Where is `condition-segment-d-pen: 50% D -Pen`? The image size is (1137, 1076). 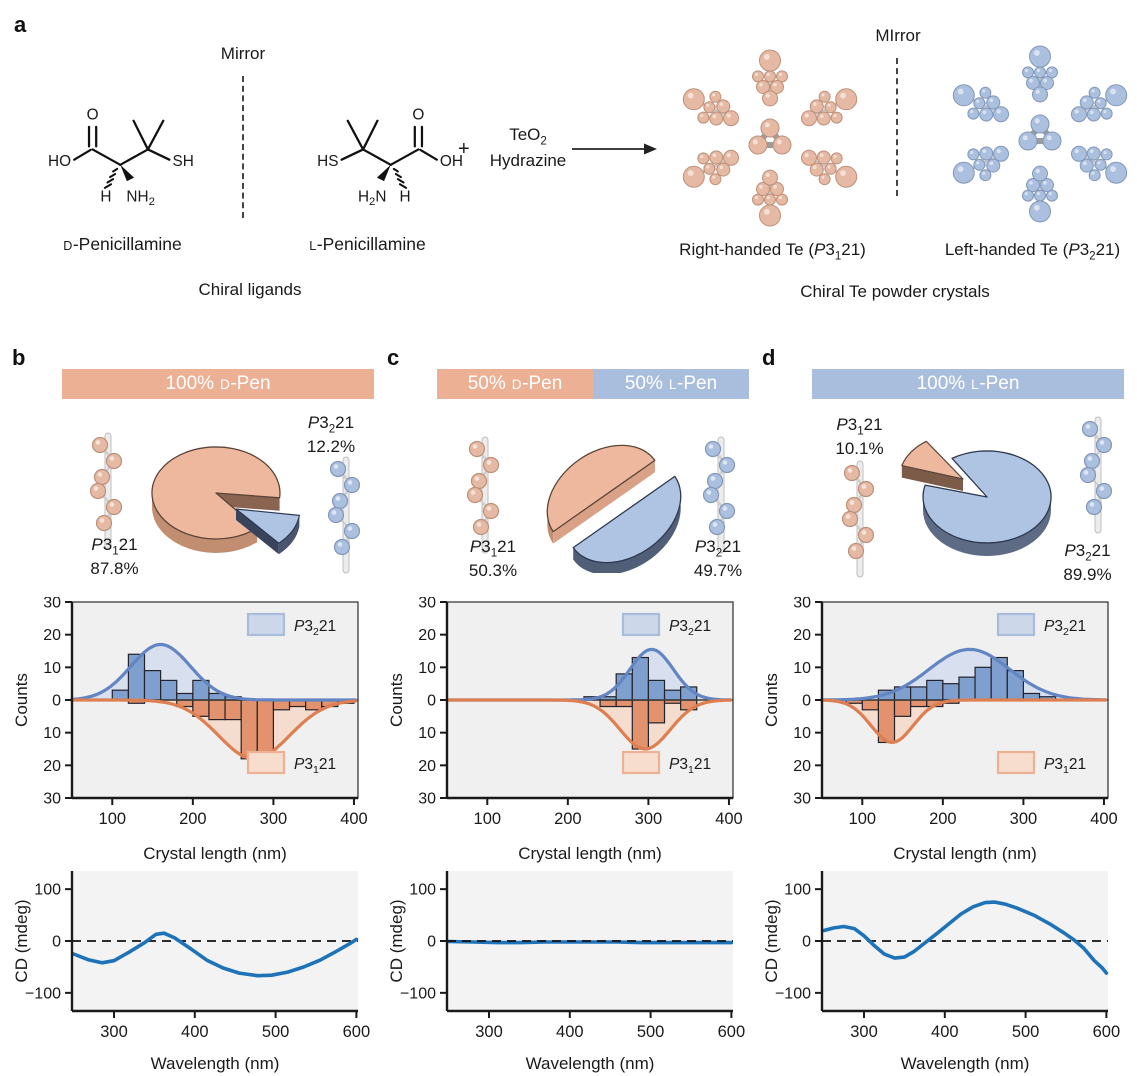 condition-segment-d-pen: 50% D -Pen is located at coordinates (515, 384).